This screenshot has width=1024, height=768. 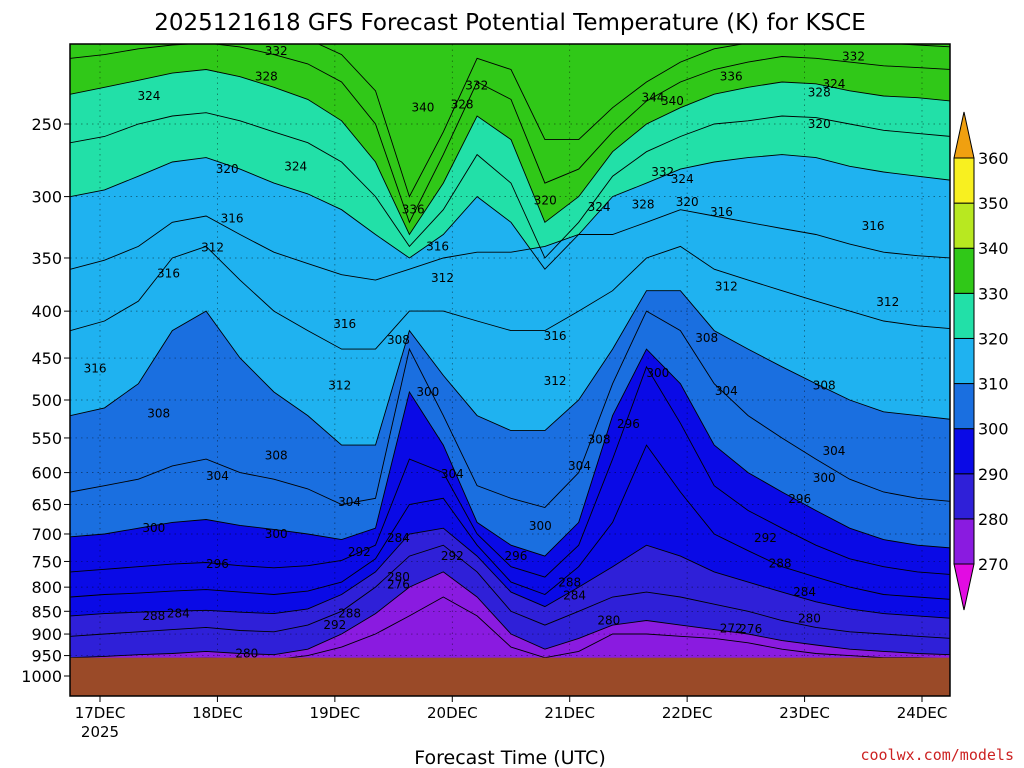 What do you see at coordinates (652, 98) in the screenshot?
I see `isentrope-label-text: 344` at bounding box center [652, 98].